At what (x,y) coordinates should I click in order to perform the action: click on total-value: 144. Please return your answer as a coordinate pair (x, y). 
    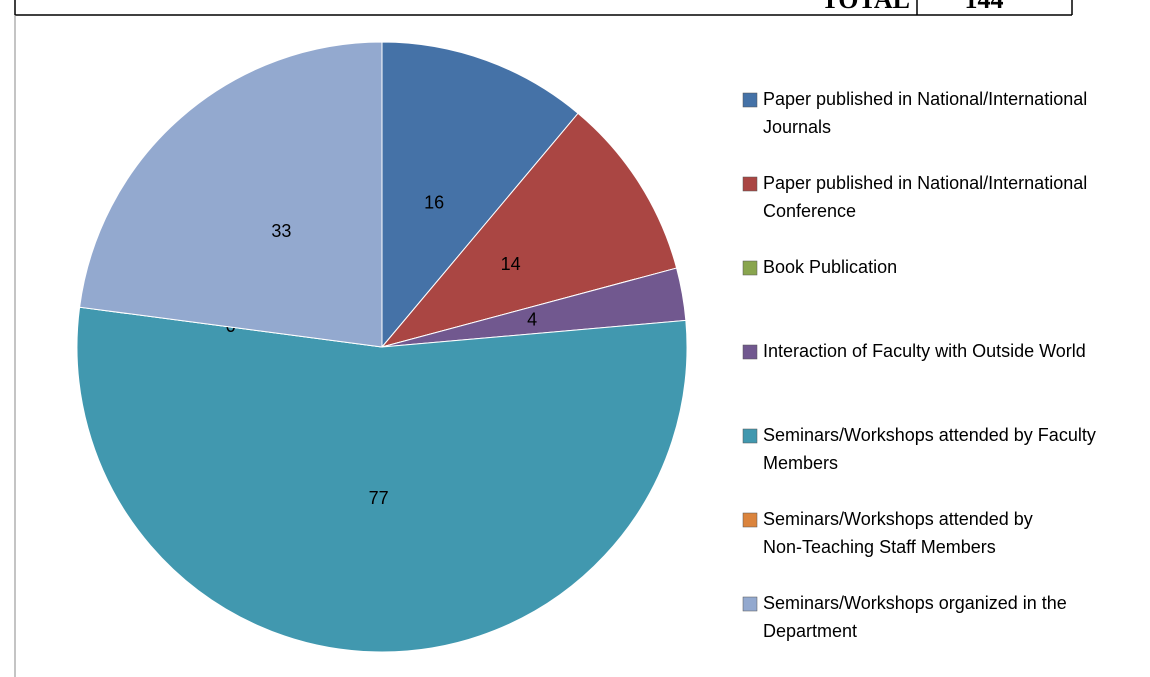
    Looking at the image, I should click on (984, 7).